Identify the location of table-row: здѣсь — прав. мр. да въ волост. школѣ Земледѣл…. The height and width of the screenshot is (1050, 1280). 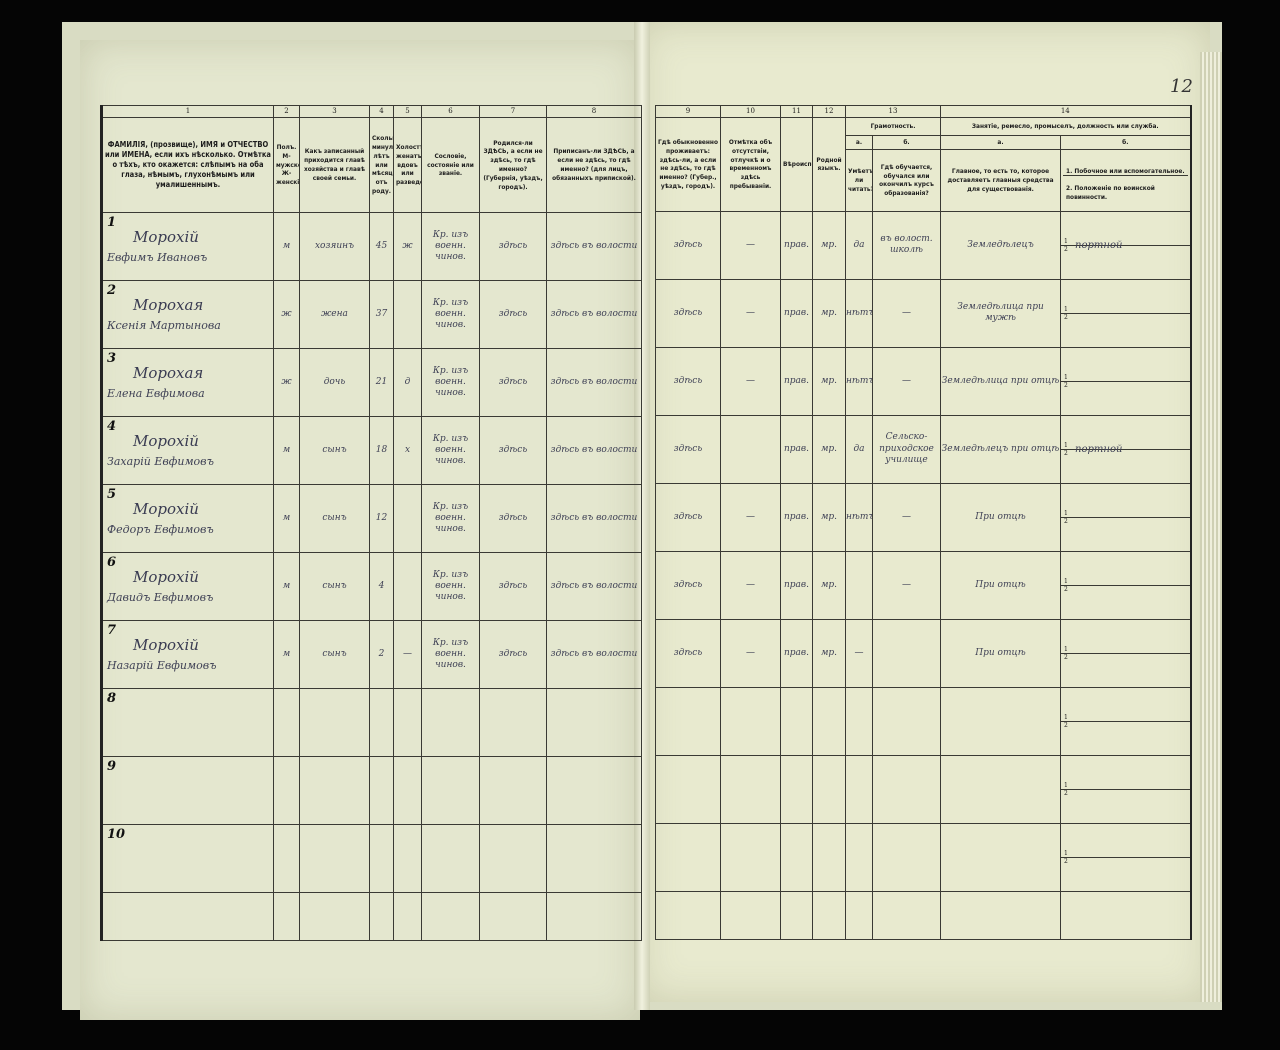
(923, 245).